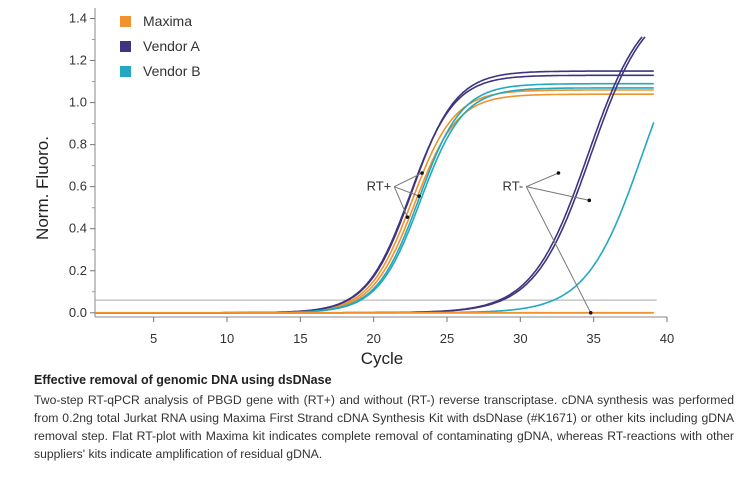 The height and width of the screenshot is (493, 752). I want to click on x-tick-label: 15, so click(300, 338).